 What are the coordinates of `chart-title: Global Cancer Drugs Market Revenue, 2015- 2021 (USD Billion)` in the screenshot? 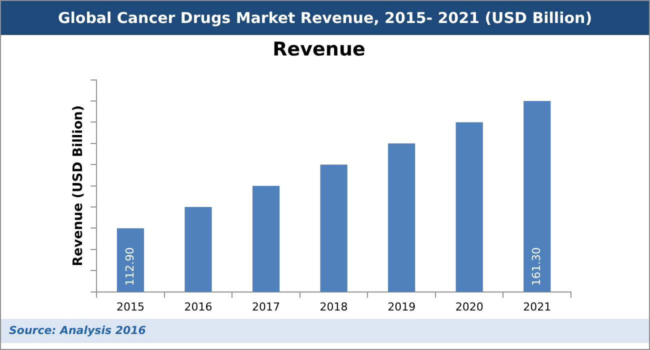 It's located at (325, 18).